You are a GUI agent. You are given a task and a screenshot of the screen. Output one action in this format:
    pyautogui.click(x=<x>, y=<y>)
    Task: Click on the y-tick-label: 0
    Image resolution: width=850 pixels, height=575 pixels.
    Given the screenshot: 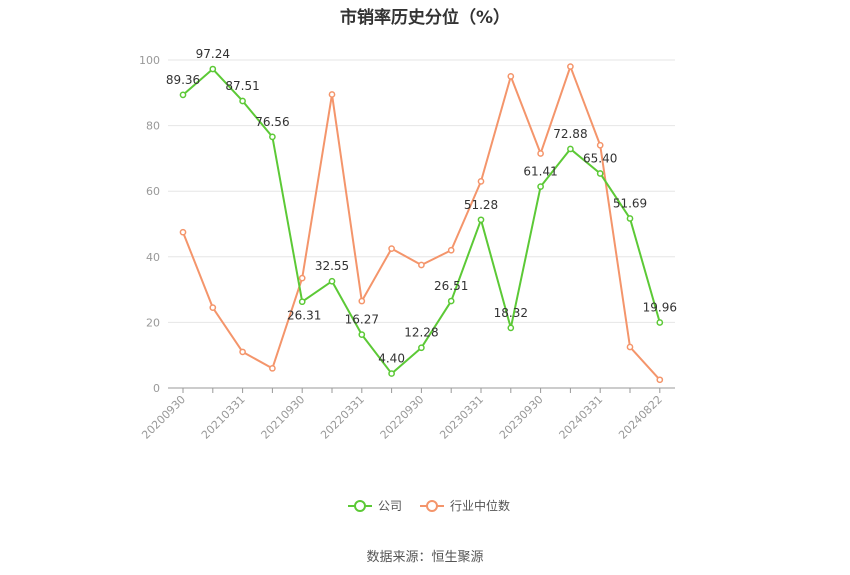 What is the action you would take?
    pyautogui.click(x=156, y=388)
    